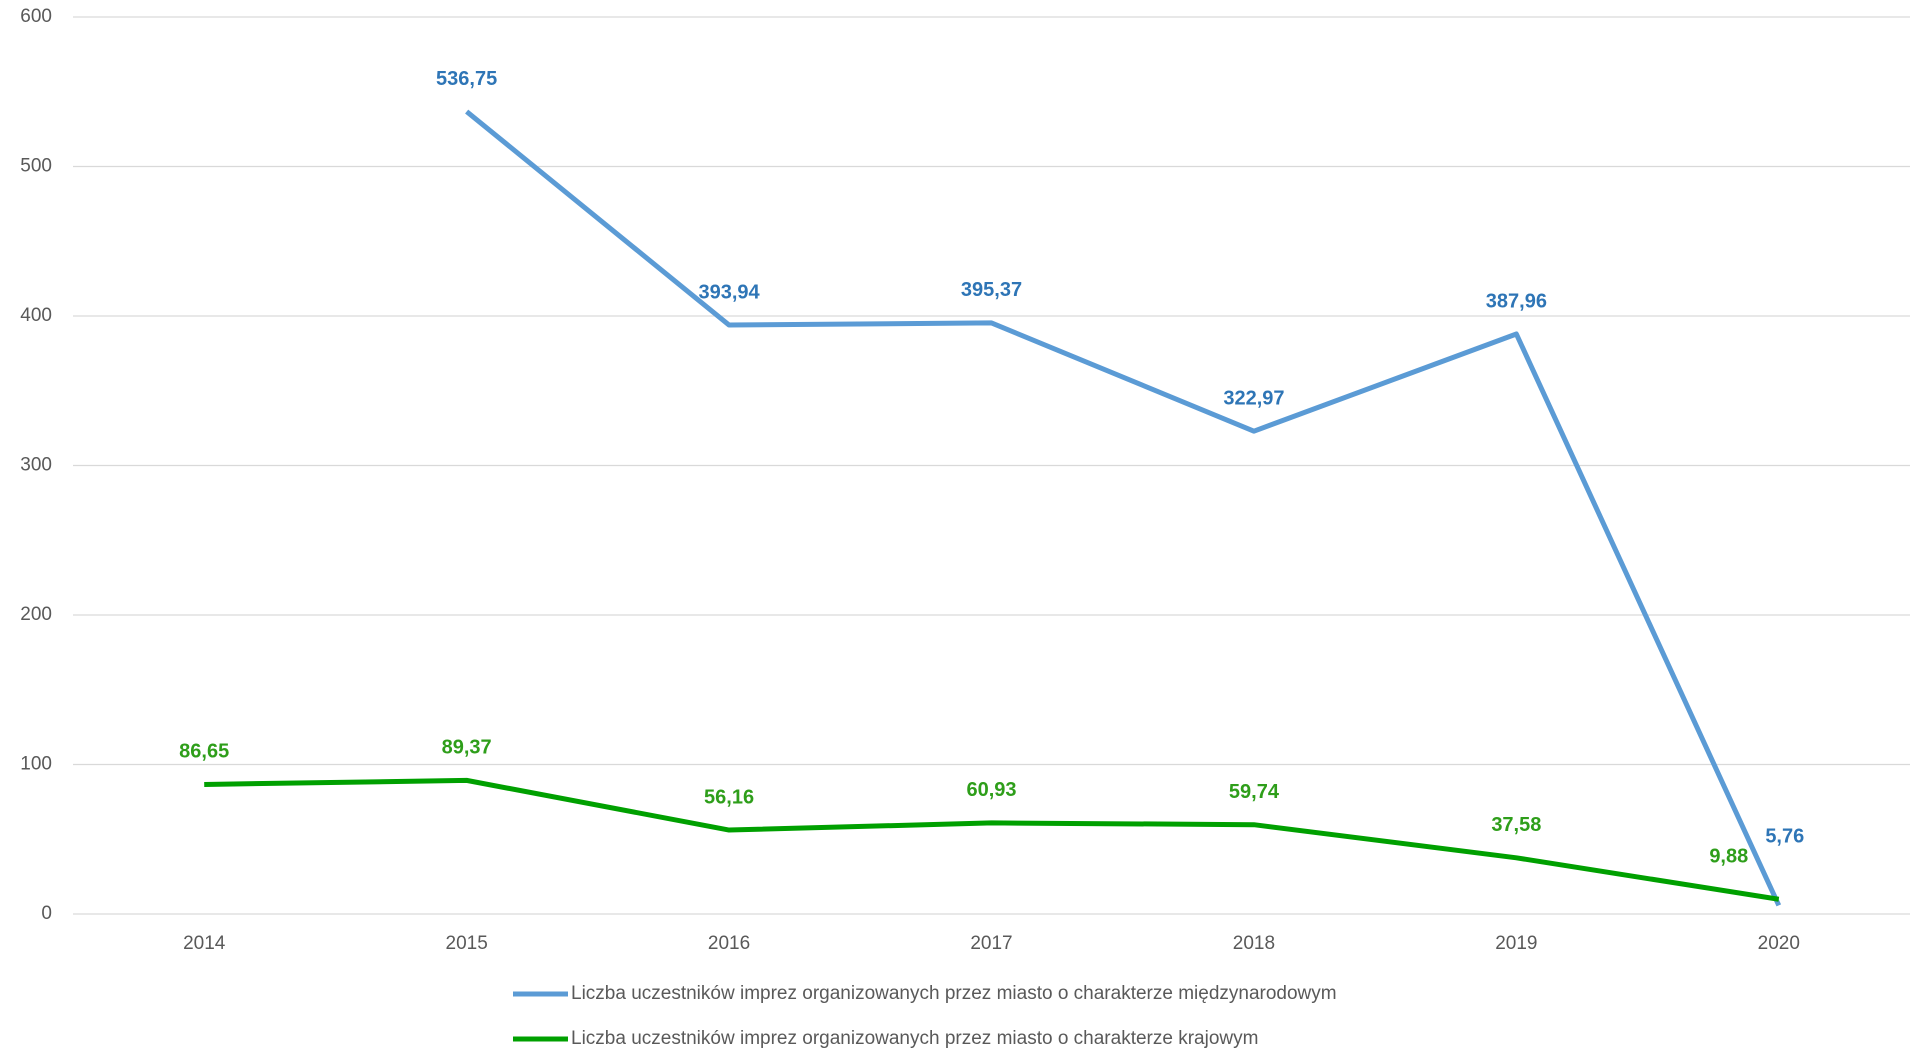  What do you see at coordinates (36, 465) in the screenshot?
I see `y-tick-label: 300` at bounding box center [36, 465].